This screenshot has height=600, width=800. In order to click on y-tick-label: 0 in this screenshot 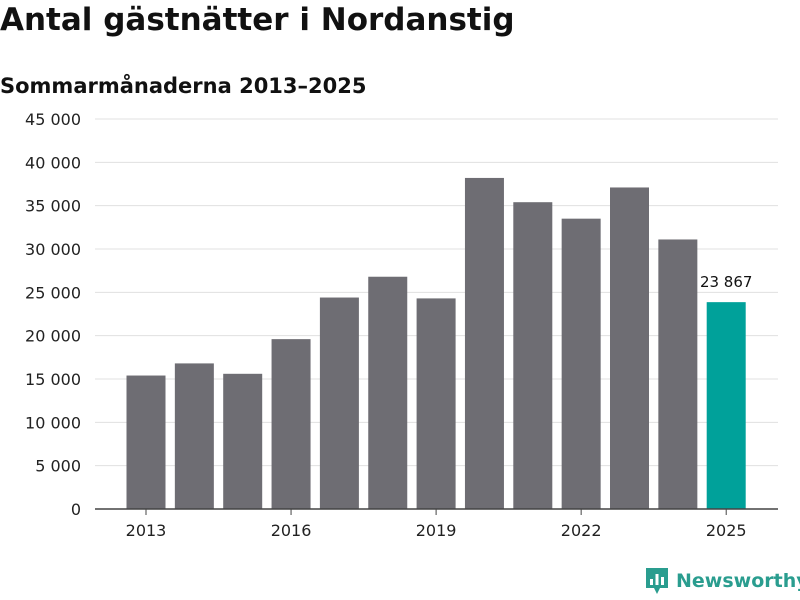, I will do `click(76, 509)`.